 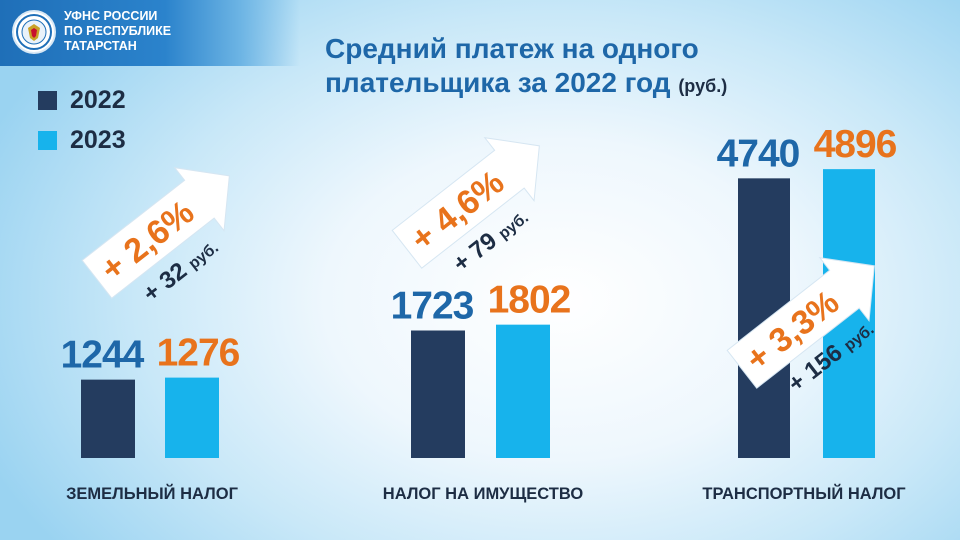 What do you see at coordinates (432, 305) in the screenshot?
I see `value-label-2022-1: 1723` at bounding box center [432, 305].